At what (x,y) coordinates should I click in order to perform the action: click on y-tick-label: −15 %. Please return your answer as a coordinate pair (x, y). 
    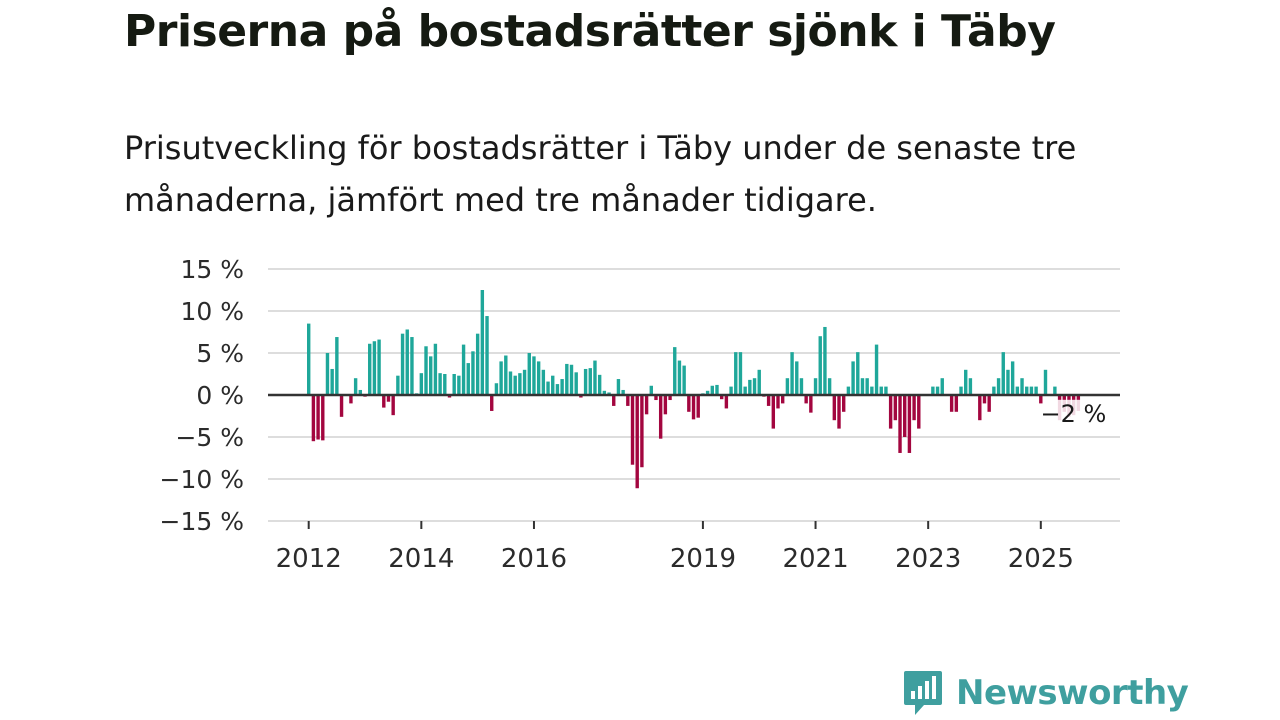
    Looking at the image, I should click on (202, 521).